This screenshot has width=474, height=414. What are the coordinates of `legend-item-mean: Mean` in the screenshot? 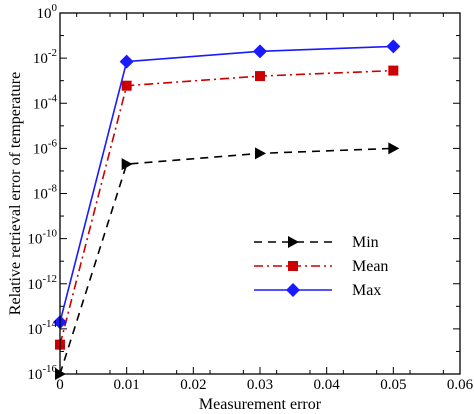 It's located at (321, 266).